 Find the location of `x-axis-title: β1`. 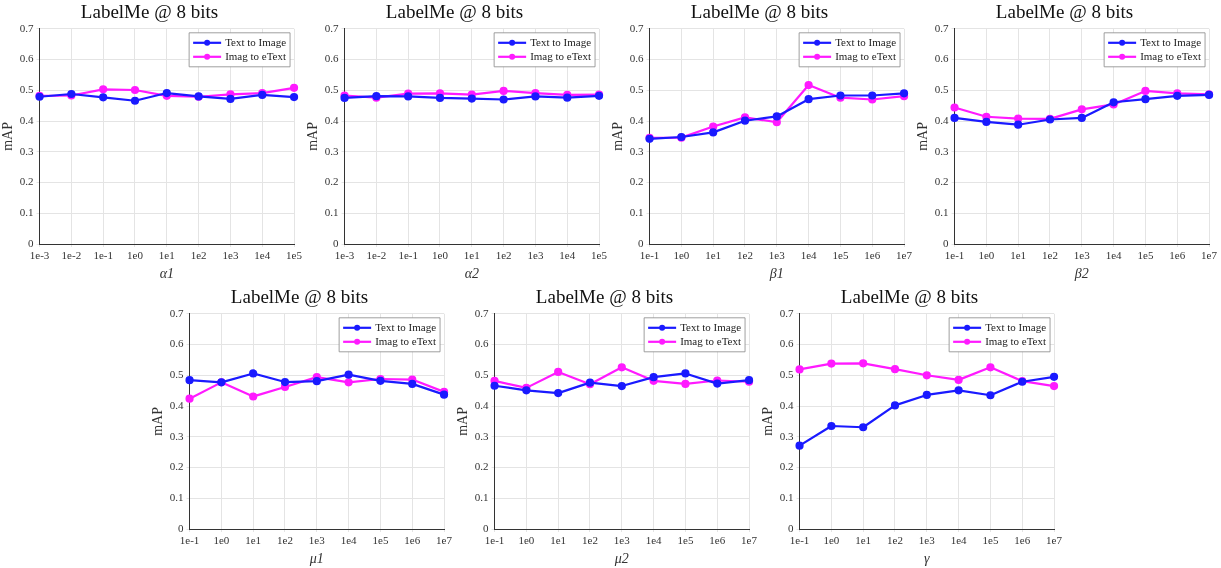

x-axis-title: β1 is located at coordinates (776, 274).